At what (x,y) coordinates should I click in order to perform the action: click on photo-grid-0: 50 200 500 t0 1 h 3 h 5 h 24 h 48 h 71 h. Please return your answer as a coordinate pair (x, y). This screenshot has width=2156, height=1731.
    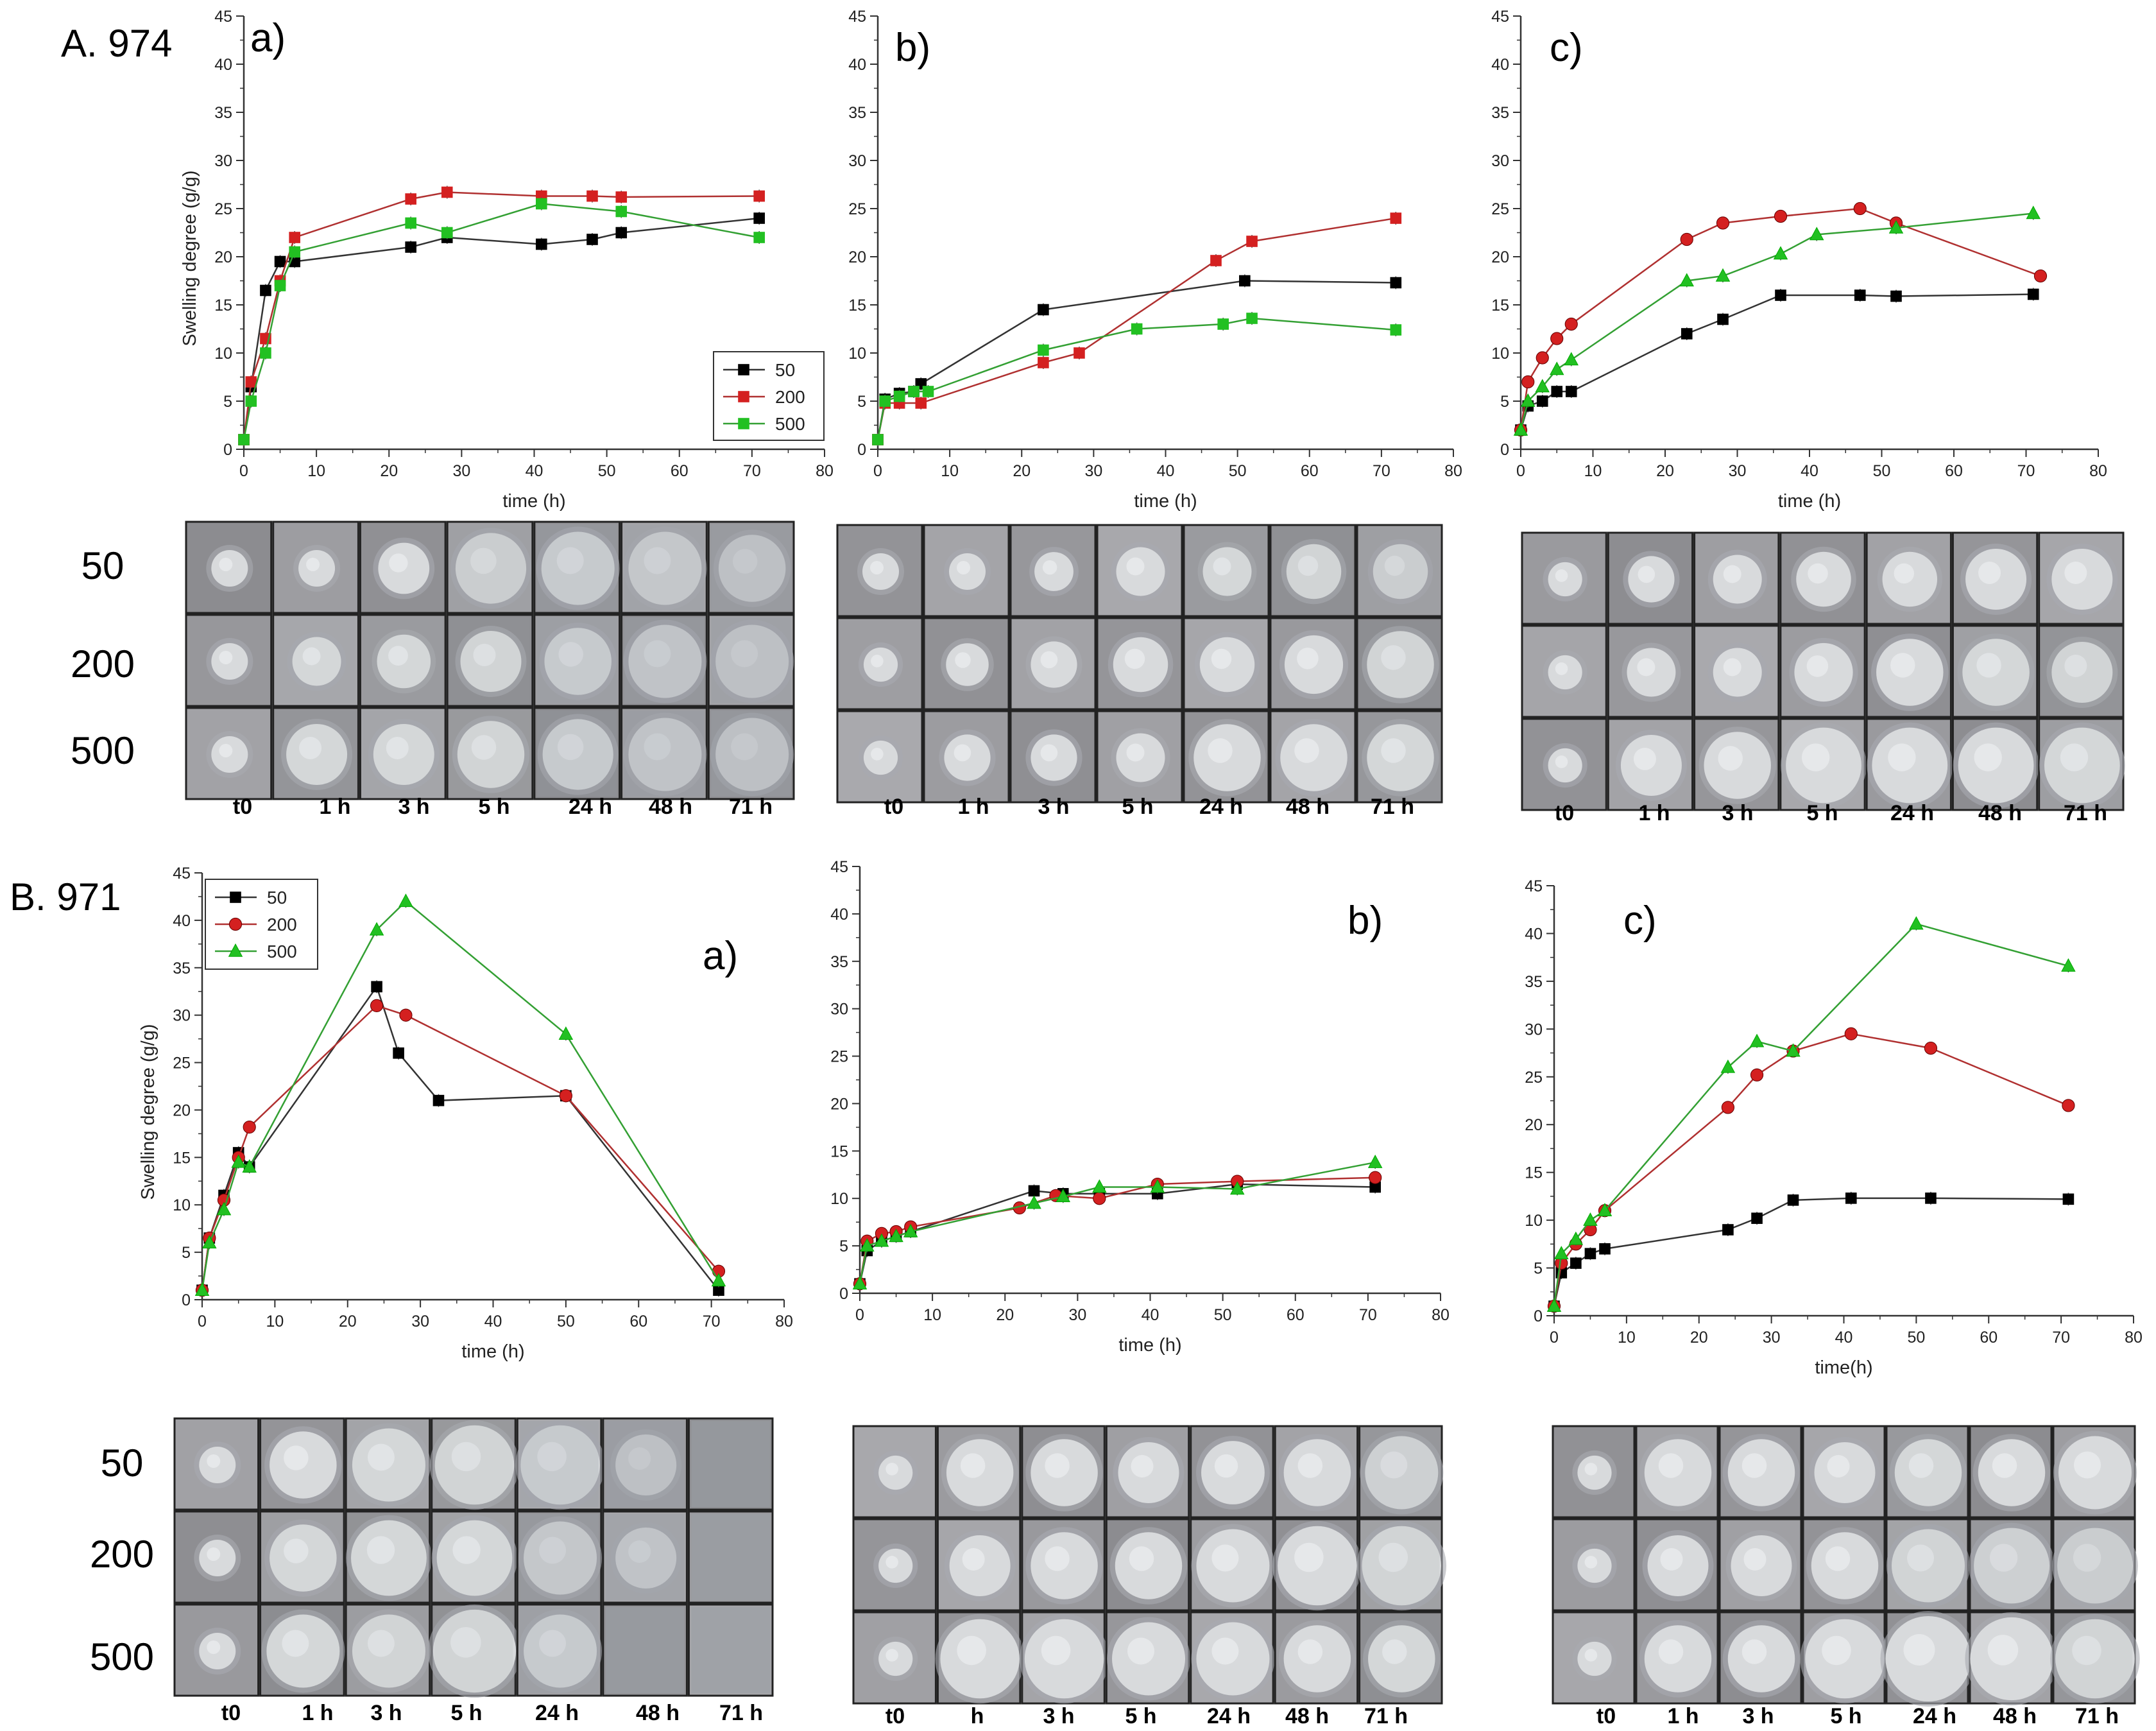
    Looking at the image, I should click on (433, 670).